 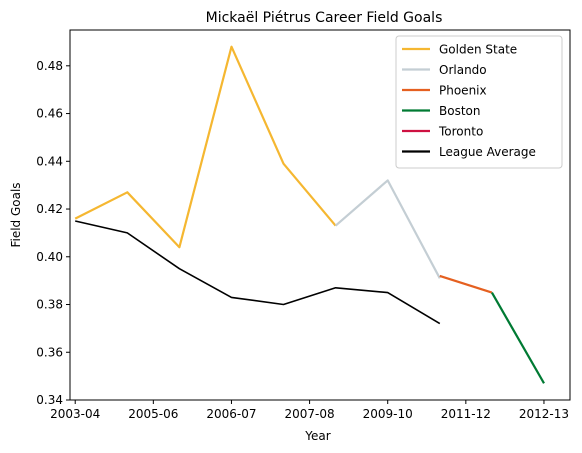 I want to click on legend-label-0: Golden State, so click(x=478, y=50).